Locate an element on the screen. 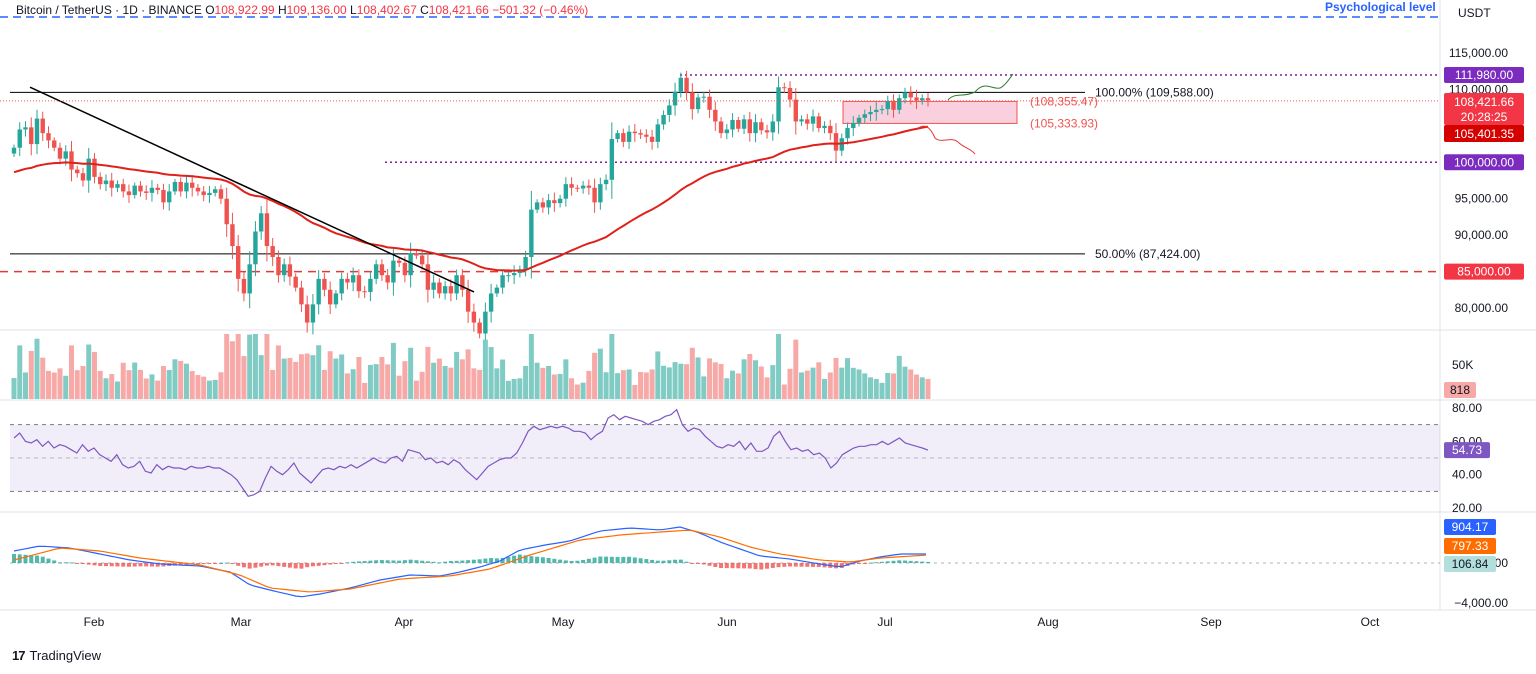 The height and width of the screenshot is (674, 1536). rsi-tick-label: 40.00 is located at coordinates (1467, 475).